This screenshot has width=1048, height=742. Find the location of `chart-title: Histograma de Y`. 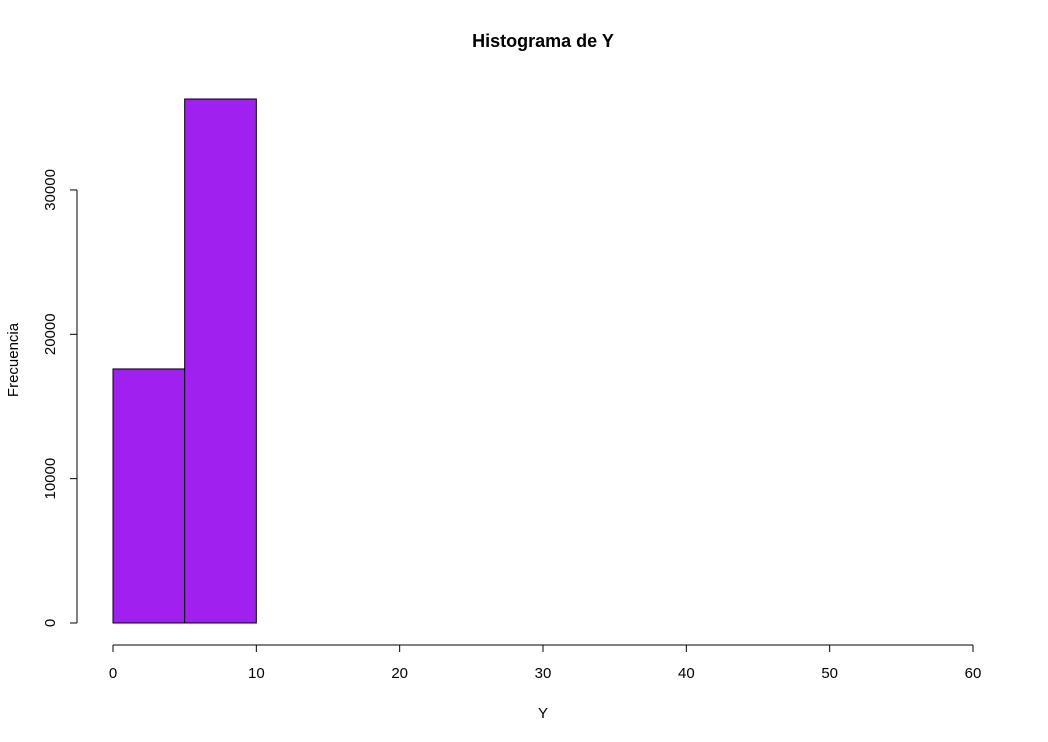

chart-title: Histograma de Y is located at coordinates (543, 41).